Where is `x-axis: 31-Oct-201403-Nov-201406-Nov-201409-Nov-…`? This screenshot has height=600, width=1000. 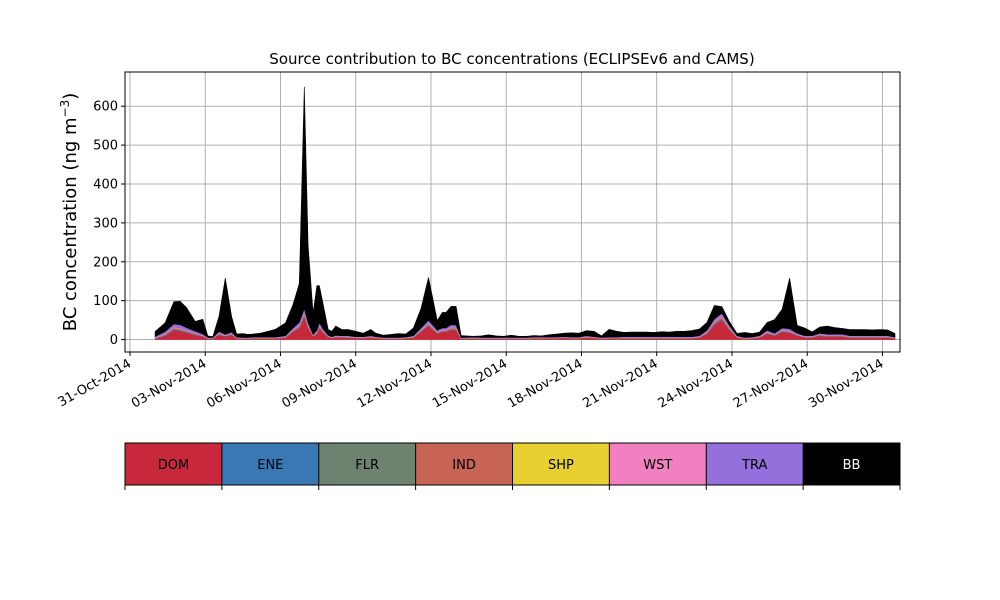 x-axis: 31-Oct-201403-Nov-201406-Nov-201409-Nov-… is located at coordinates (471, 381).